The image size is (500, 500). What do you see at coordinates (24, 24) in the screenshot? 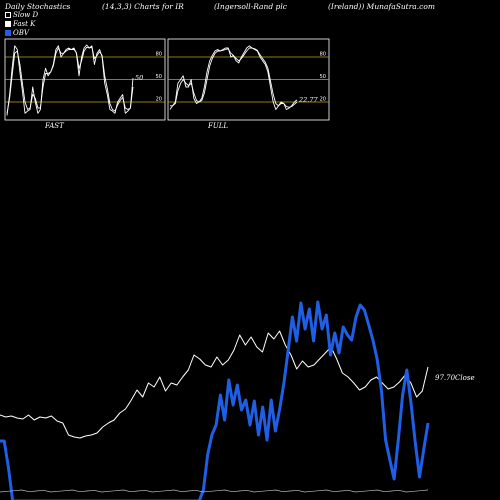
I see `legend-label: Fast K` at bounding box center [24, 24].